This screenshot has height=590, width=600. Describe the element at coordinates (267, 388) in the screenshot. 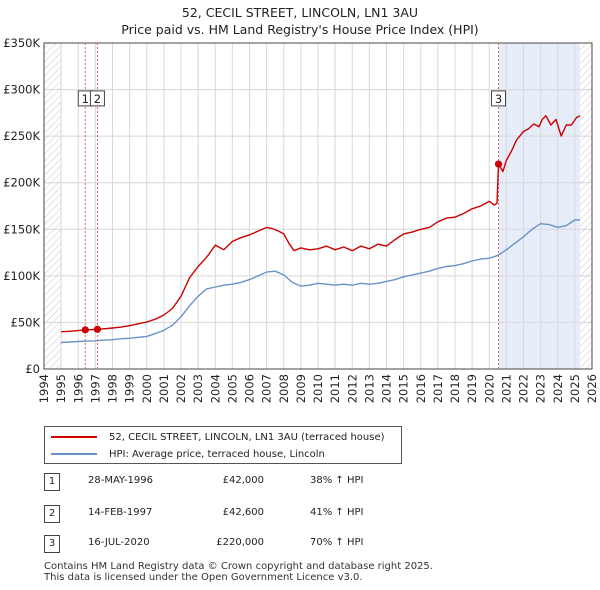

I see `x-tick-label: 2007` at that location.